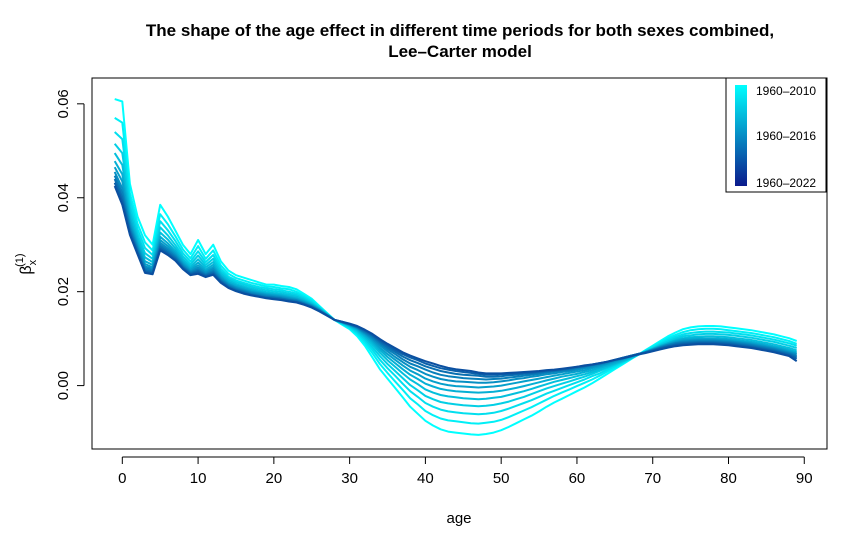  What do you see at coordinates (460, 51) in the screenshot?
I see `chart-title-line-2: Lee–Carter model` at bounding box center [460, 51].